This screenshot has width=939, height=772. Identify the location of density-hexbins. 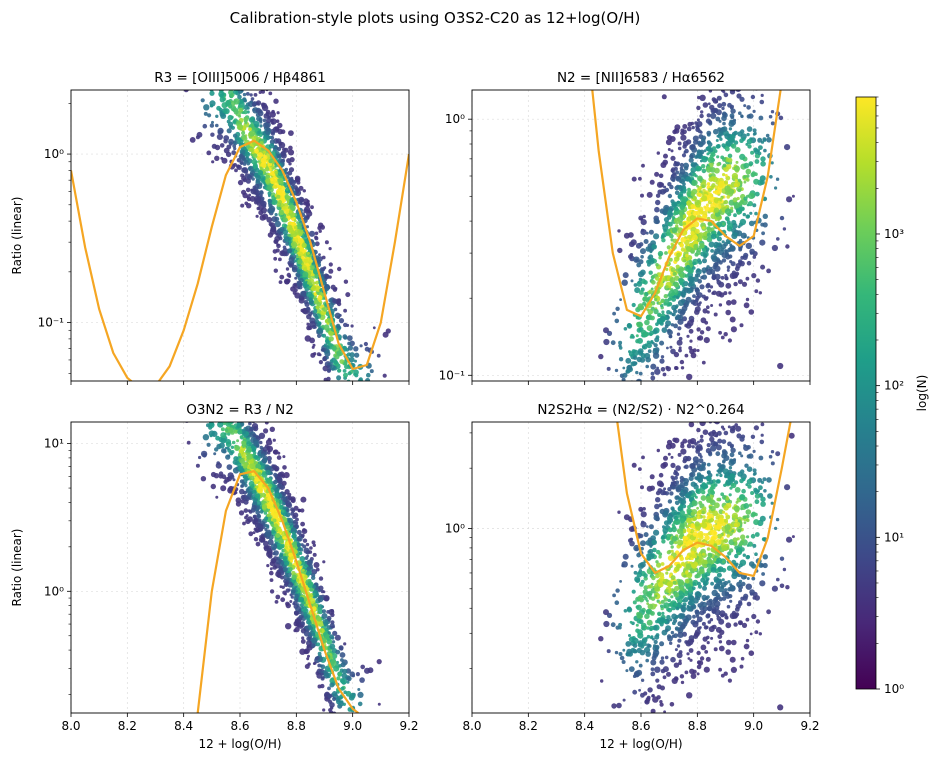
(287, 243).